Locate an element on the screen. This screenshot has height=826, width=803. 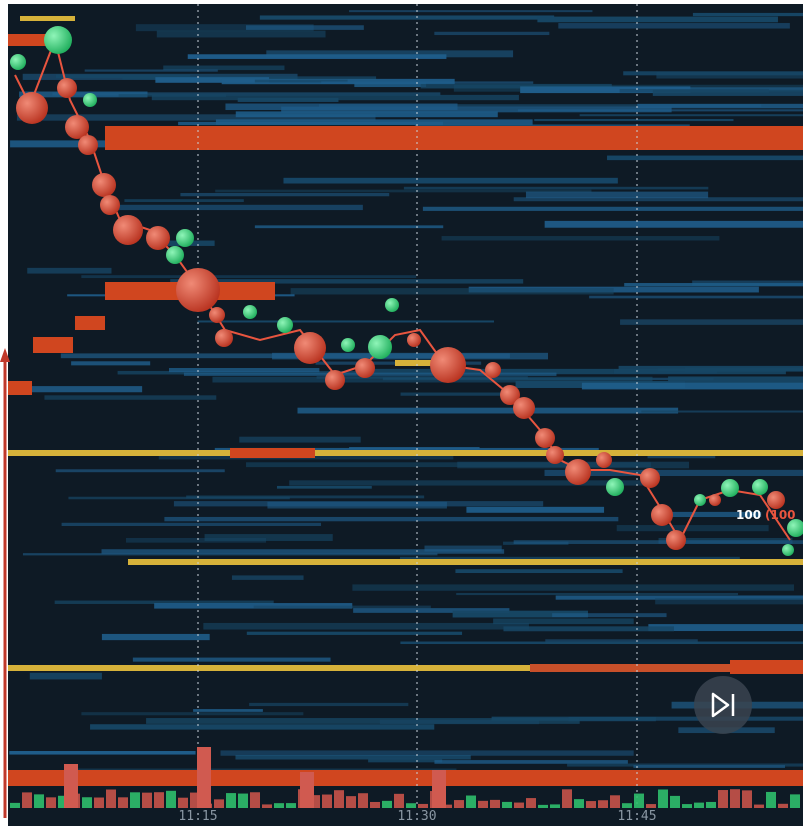
volume-bars is located at coordinates (405, 777).